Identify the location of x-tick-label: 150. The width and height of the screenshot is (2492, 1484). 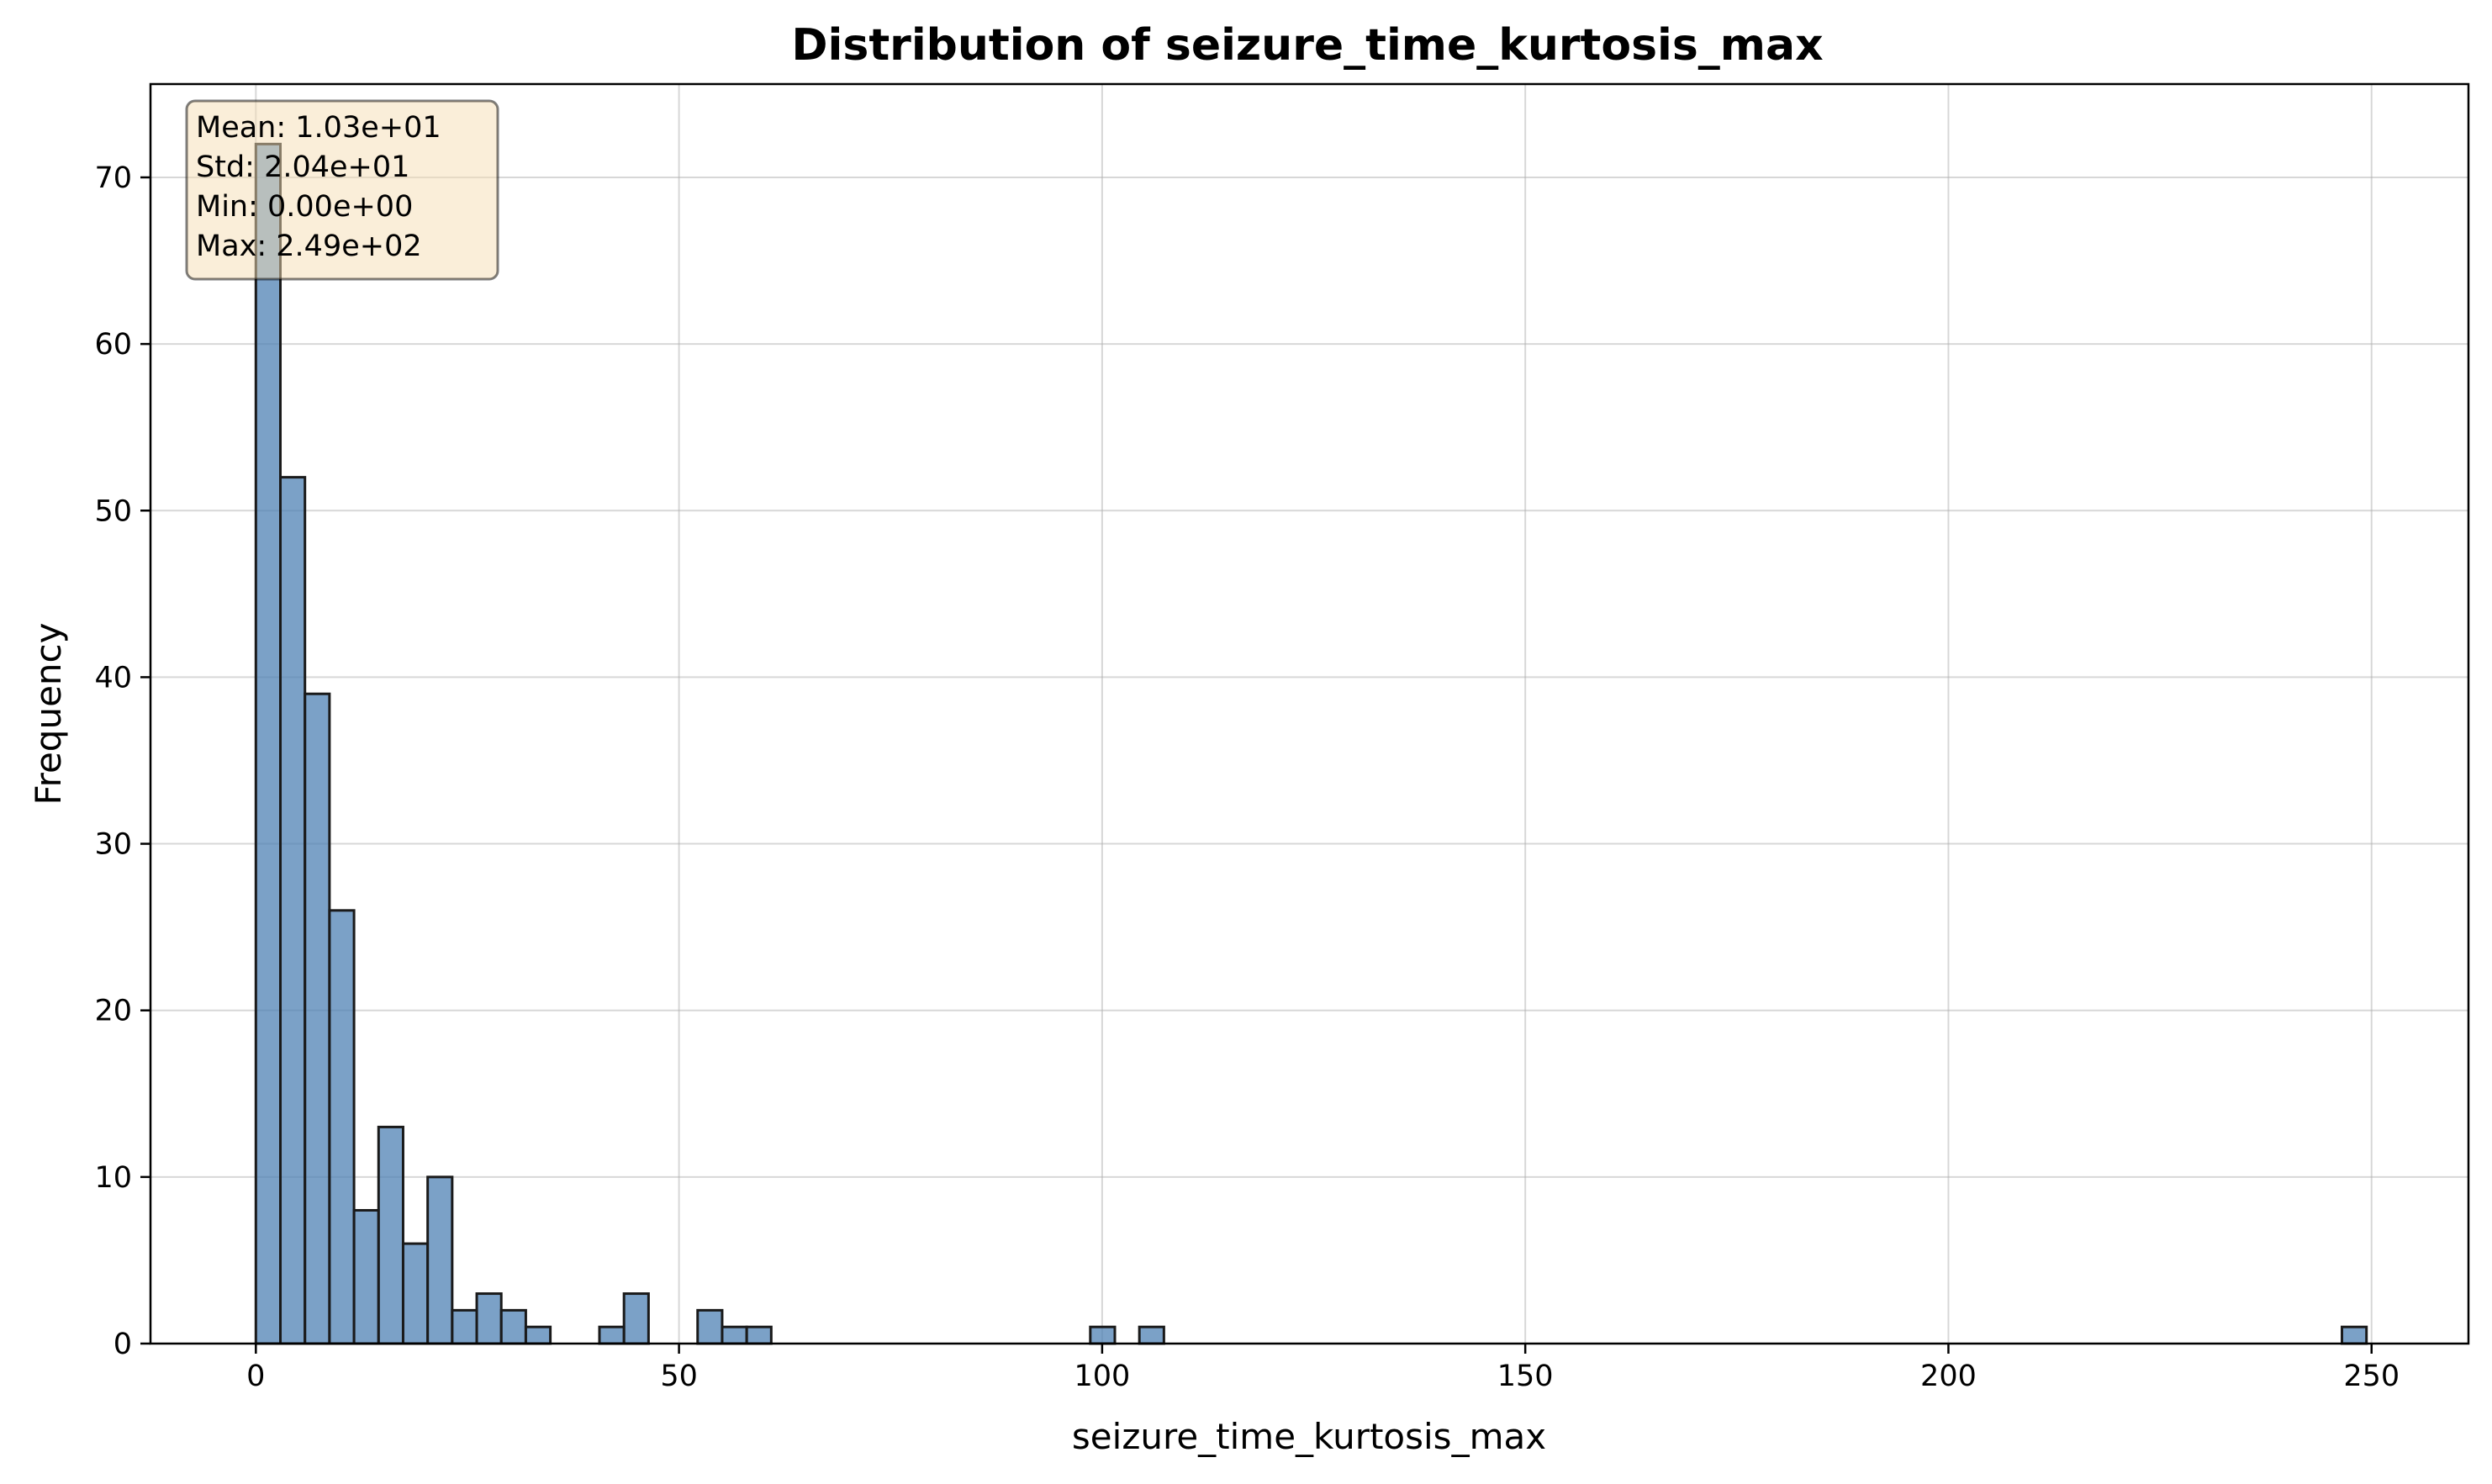
(1525, 1376).